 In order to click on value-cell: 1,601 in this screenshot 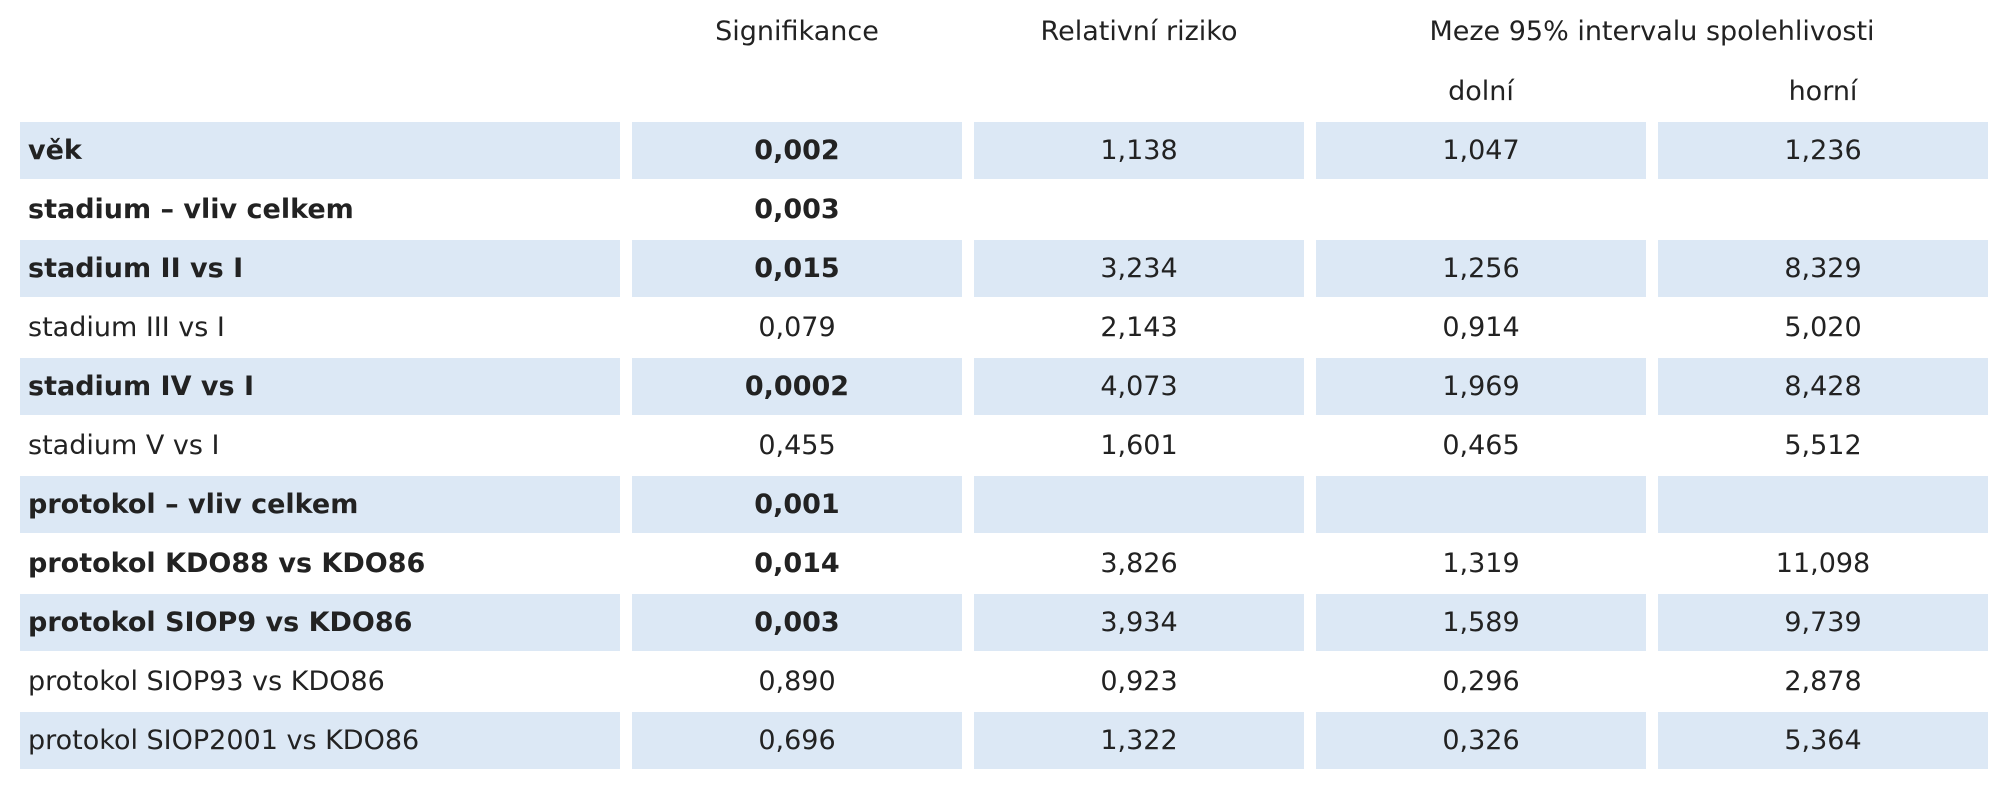, I will do `click(1139, 445)`.